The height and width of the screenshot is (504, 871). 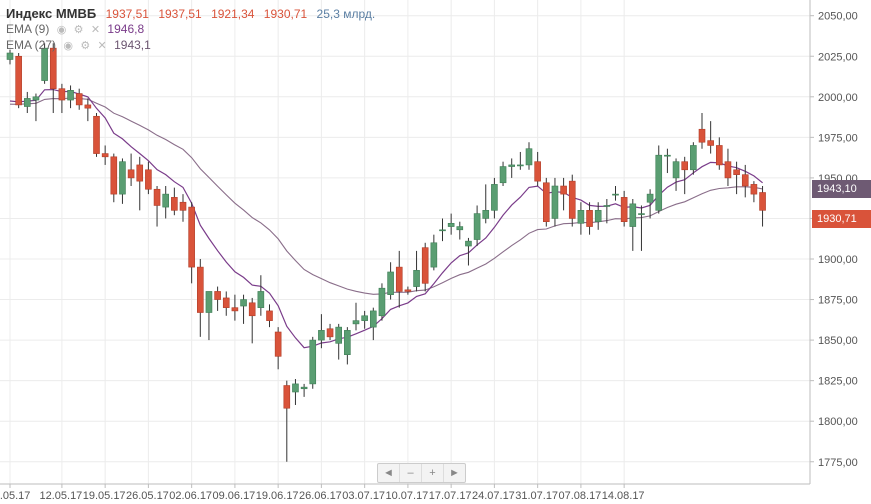 I want to click on x-tick-label: 19.06.17, so click(x=277, y=496).